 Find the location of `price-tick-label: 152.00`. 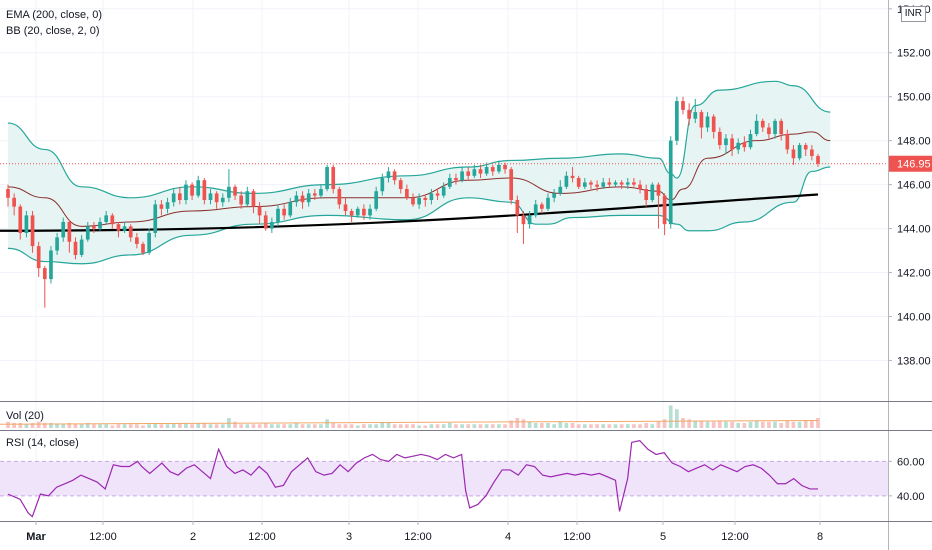

price-tick-label: 152.00 is located at coordinates (914, 54).